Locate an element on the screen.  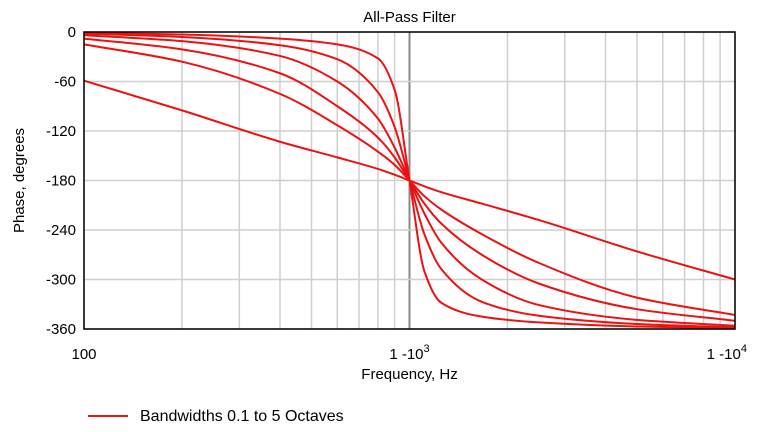
y-tick-label: -300 is located at coordinates (61, 280).